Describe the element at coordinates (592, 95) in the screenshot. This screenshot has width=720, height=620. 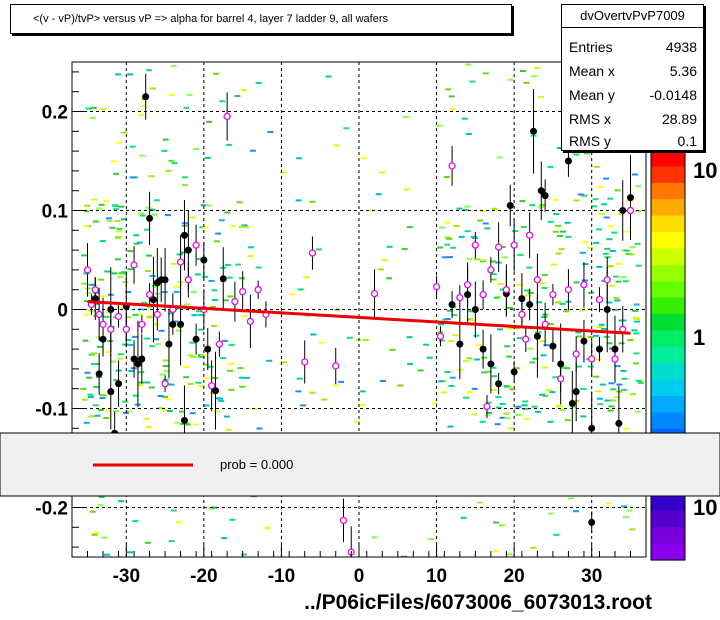
I see `stats-key: Mean y` at that location.